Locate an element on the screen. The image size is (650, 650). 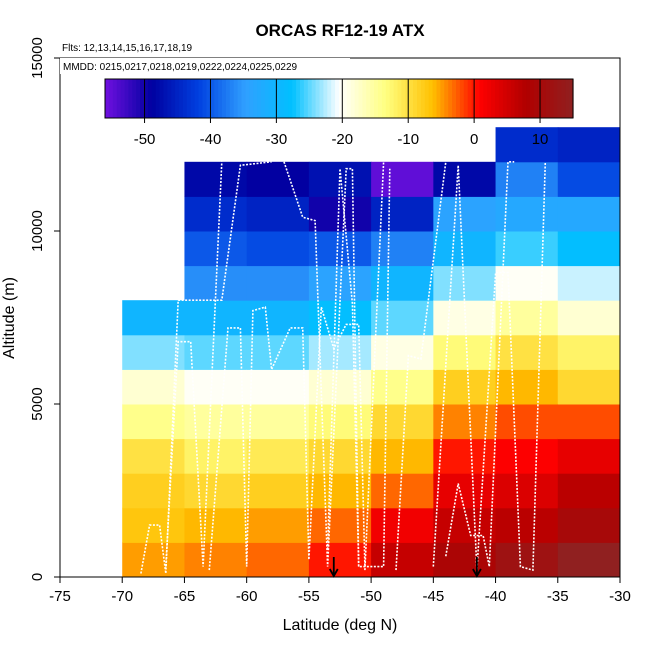
x-tick-label: -35 is located at coordinates (558, 596).